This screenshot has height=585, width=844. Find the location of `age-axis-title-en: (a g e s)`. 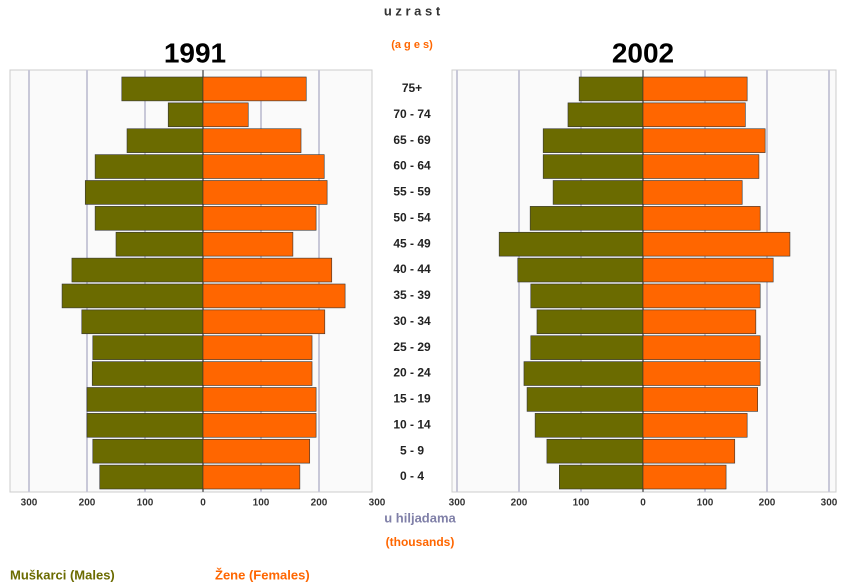

age-axis-title-en: (a g e s) is located at coordinates (412, 45).